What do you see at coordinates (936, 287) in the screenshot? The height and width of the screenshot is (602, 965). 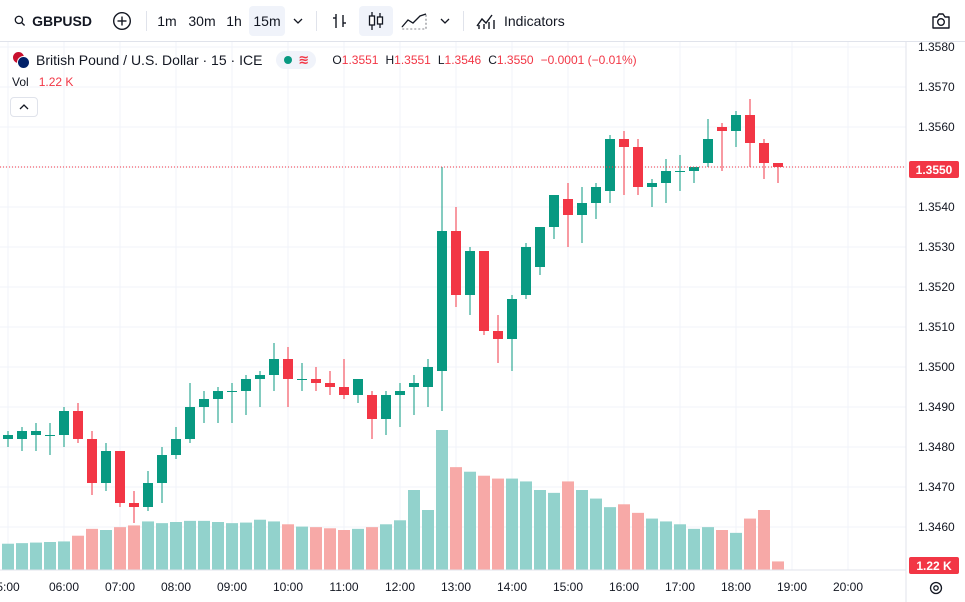 I see `price-tick-label: 1.3520` at bounding box center [936, 287].